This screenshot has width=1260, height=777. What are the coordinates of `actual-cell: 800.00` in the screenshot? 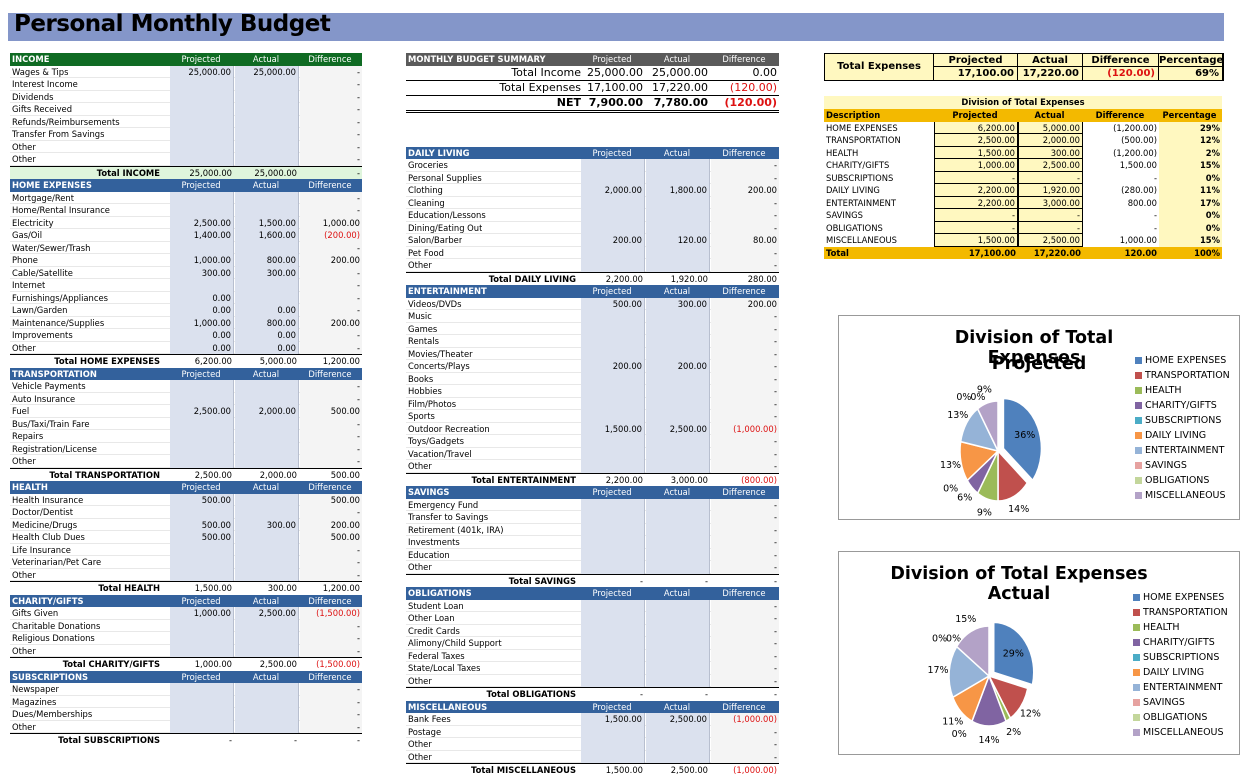 It's located at (267, 260).